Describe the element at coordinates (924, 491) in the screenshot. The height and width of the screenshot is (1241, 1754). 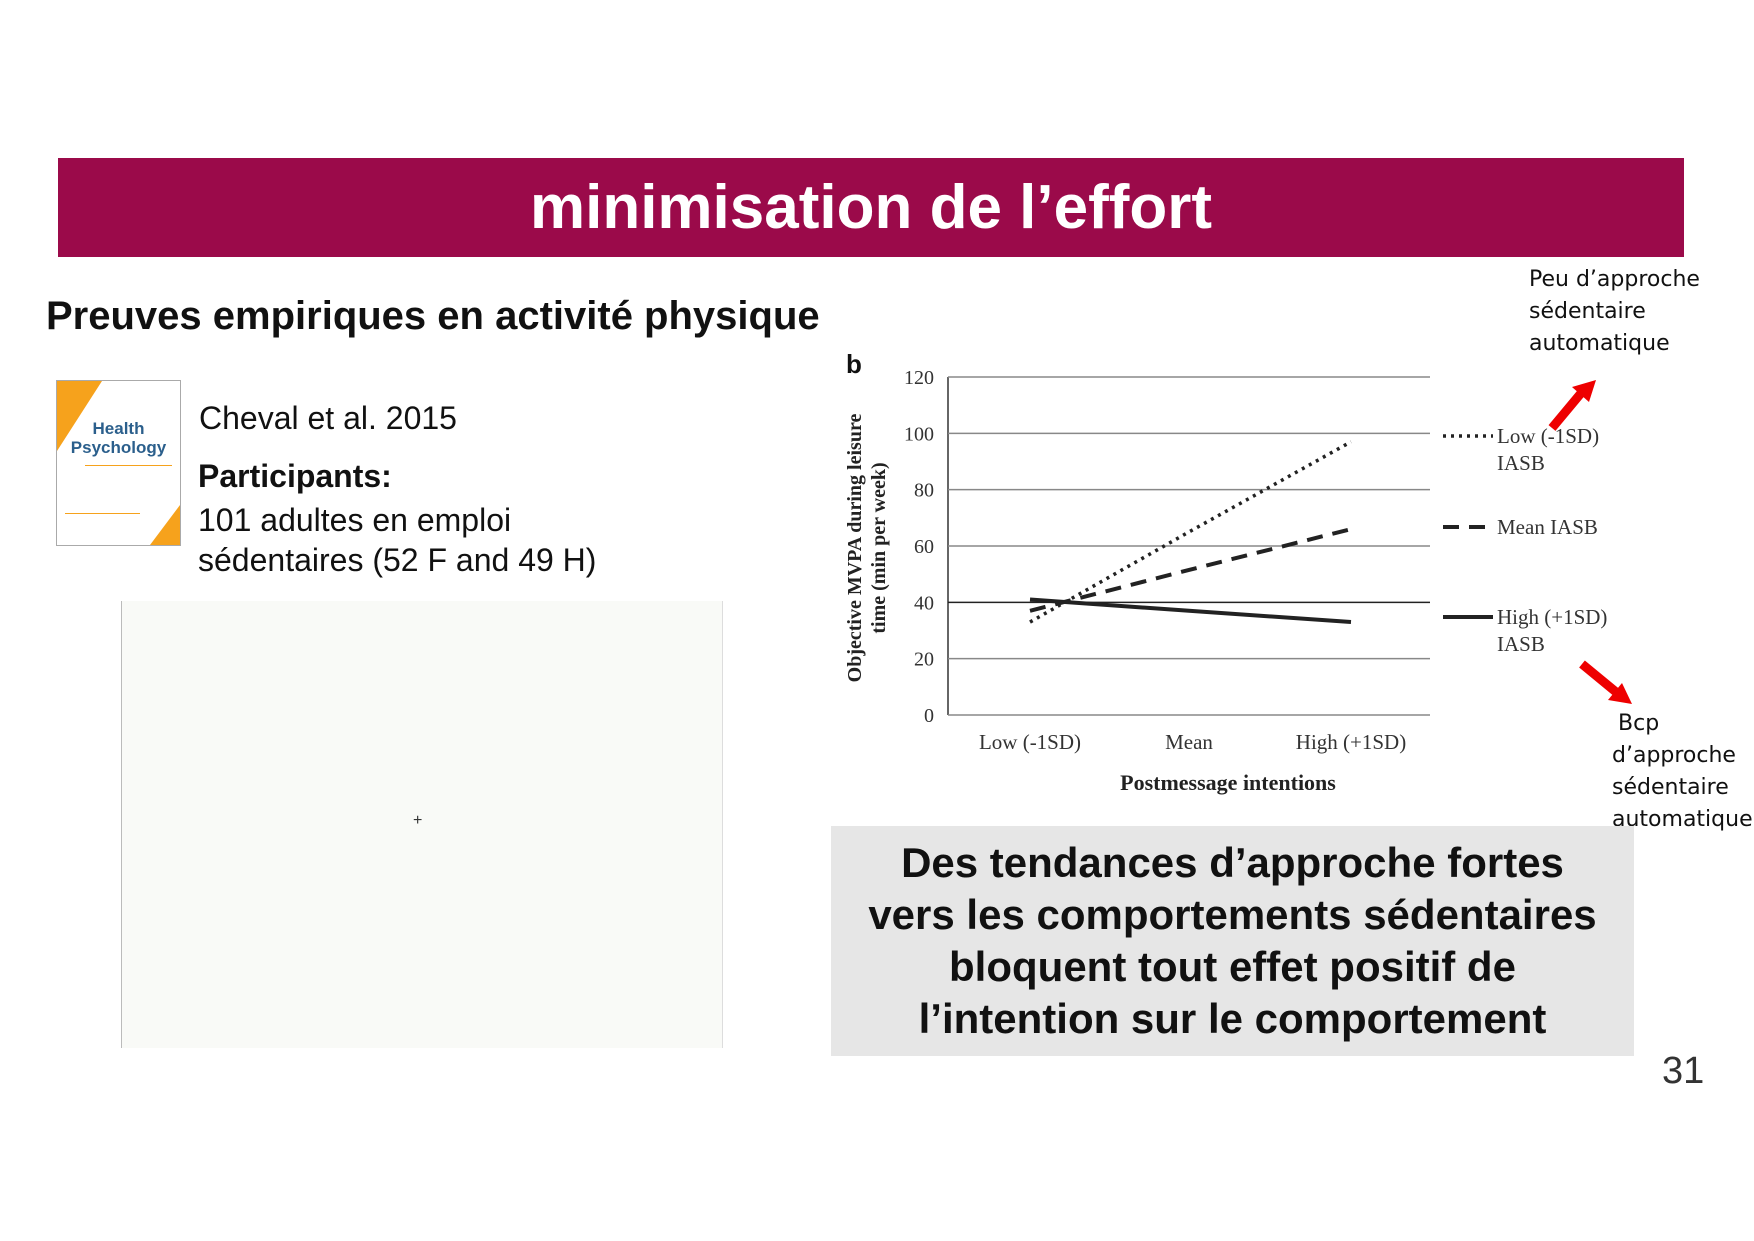
I see `y-tick-label: 80` at that location.